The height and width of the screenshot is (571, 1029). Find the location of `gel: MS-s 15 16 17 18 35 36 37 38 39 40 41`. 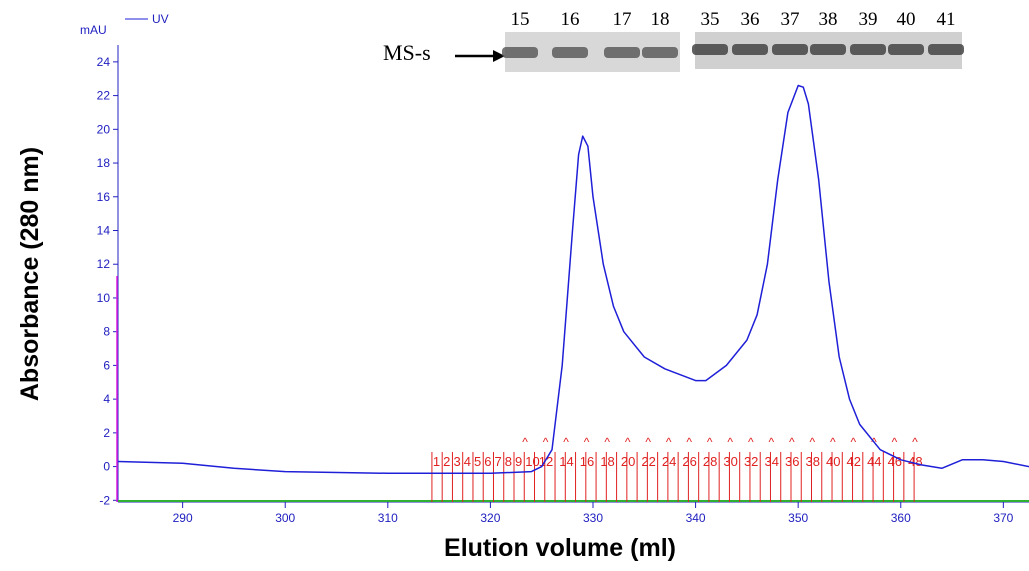

gel: MS-s 15 16 17 18 35 36 37 38 39 40 41 is located at coordinates (673, 40).